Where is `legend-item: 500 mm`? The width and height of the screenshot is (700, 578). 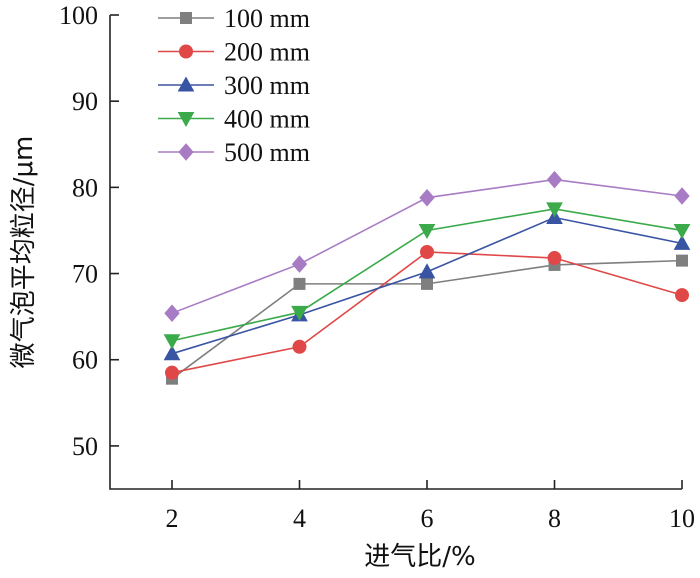 legend-item: 500 mm is located at coordinates (234, 152).